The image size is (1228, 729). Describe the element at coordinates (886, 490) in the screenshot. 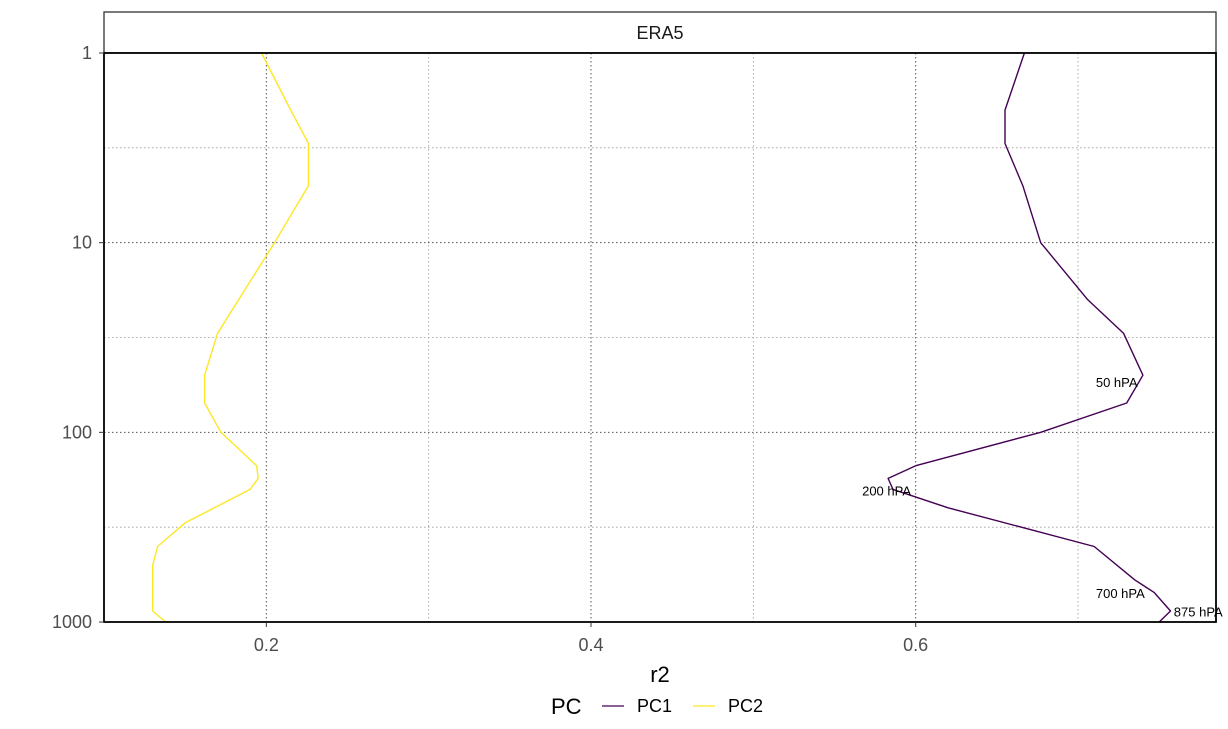

I see `annotation-label: 200 hPA` at that location.